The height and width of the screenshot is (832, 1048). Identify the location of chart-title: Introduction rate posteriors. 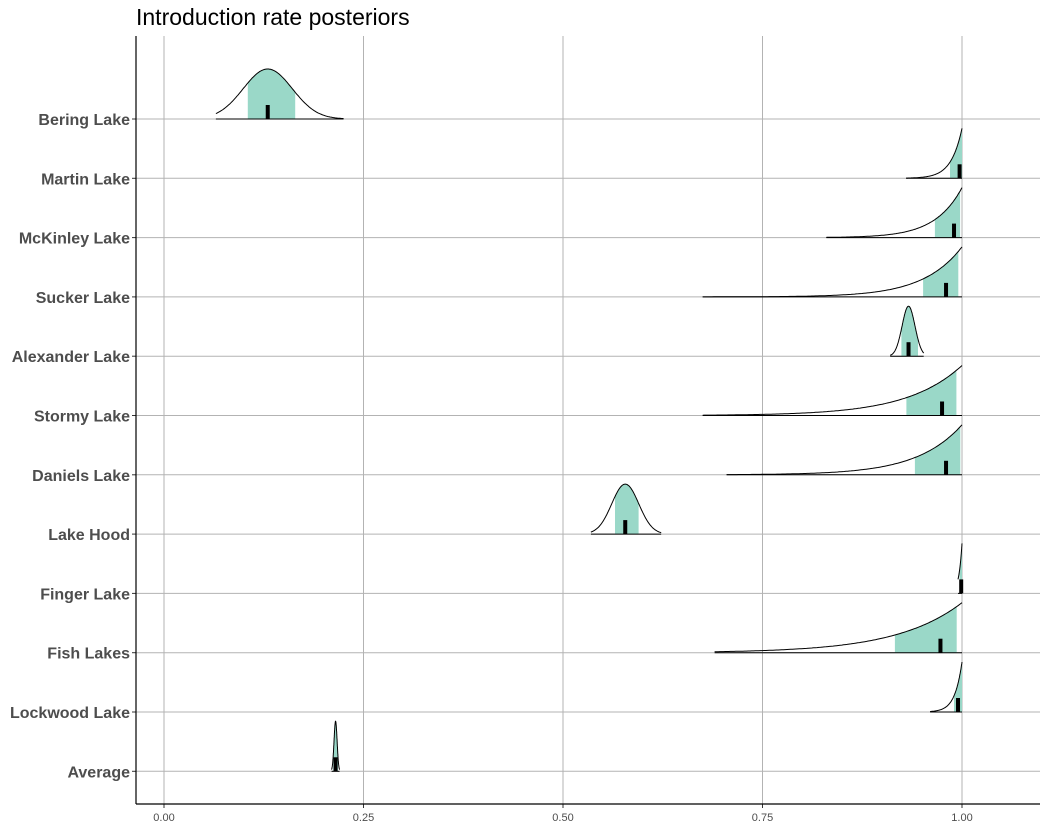
(273, 17).